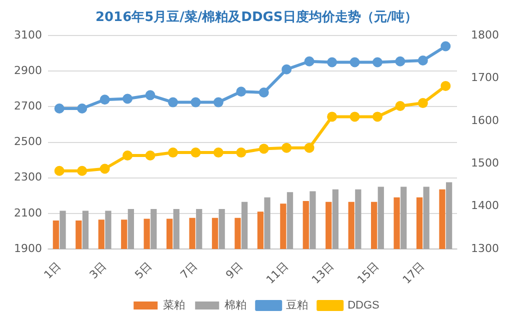 This screenshot has width=513, height=325. I want to click on y2-tick-label: 1300, so click(485, 248).